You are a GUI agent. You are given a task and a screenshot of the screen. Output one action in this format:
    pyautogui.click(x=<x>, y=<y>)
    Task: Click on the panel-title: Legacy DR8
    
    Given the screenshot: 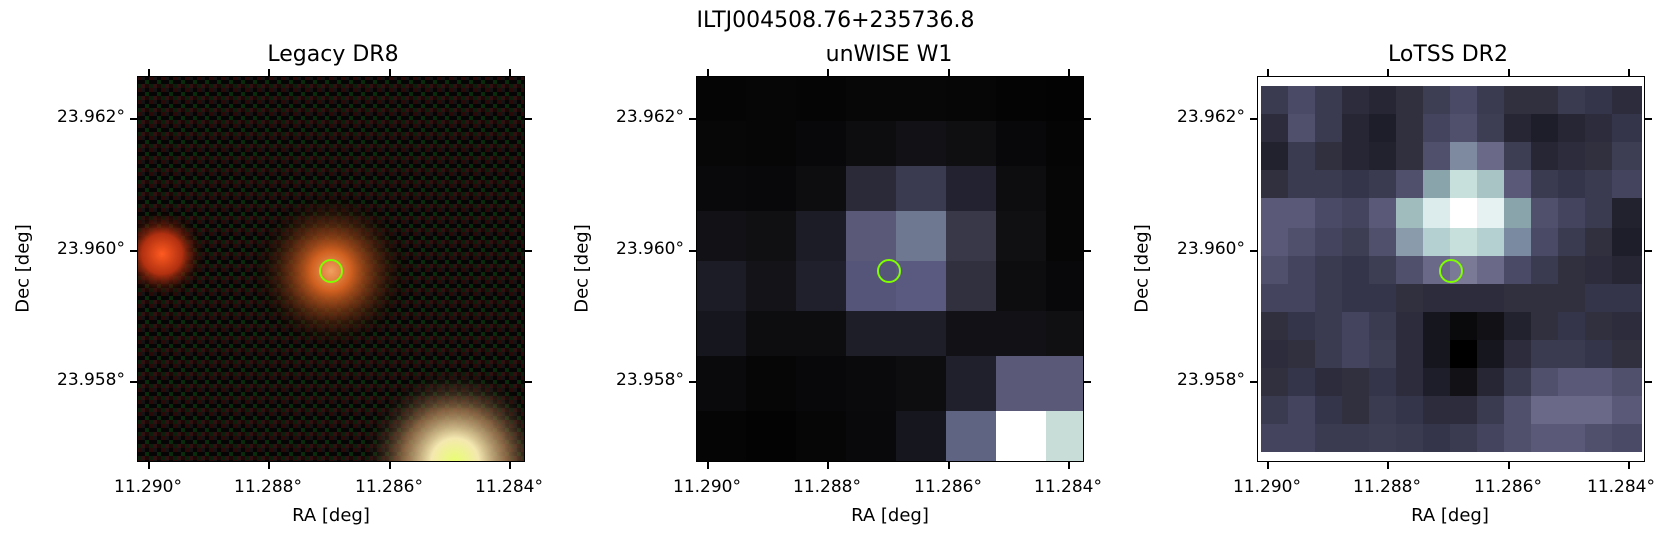 What is the action you would take?
    pyautogui.click(x=333, y=54)
    